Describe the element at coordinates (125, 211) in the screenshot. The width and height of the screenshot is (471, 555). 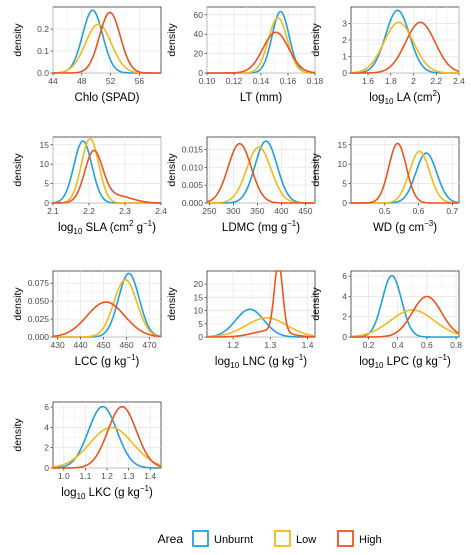
I see `x-tick-label: 2.3` at that location.